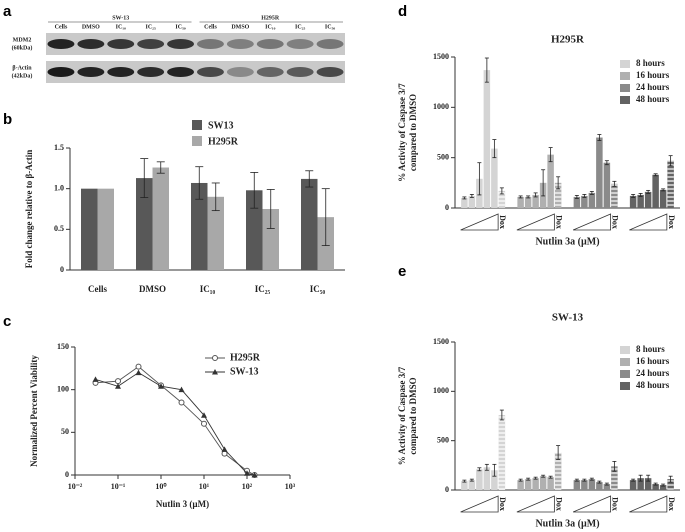 This screenshot has width=685, height=532. Describe the element at coordinates (59, 187) in the screenshot. I see `y-tick-label: 1.0` at that location.